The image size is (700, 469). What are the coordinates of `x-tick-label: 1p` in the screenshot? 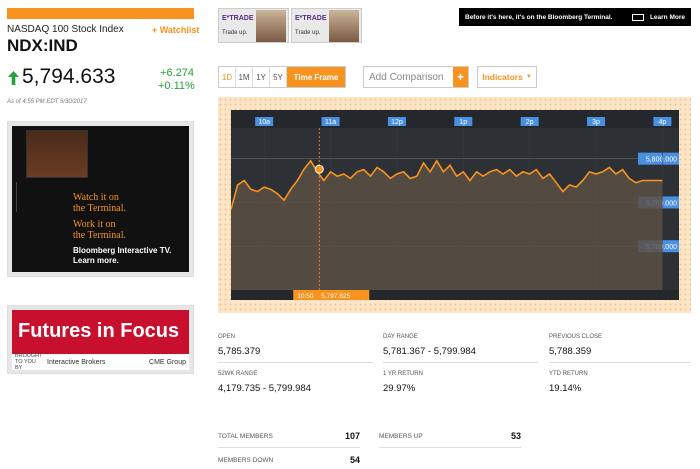 It's located at (463, 122).